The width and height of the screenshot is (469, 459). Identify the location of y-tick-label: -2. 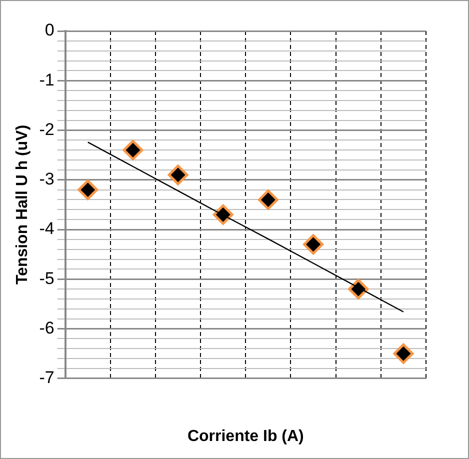
(46, 129).